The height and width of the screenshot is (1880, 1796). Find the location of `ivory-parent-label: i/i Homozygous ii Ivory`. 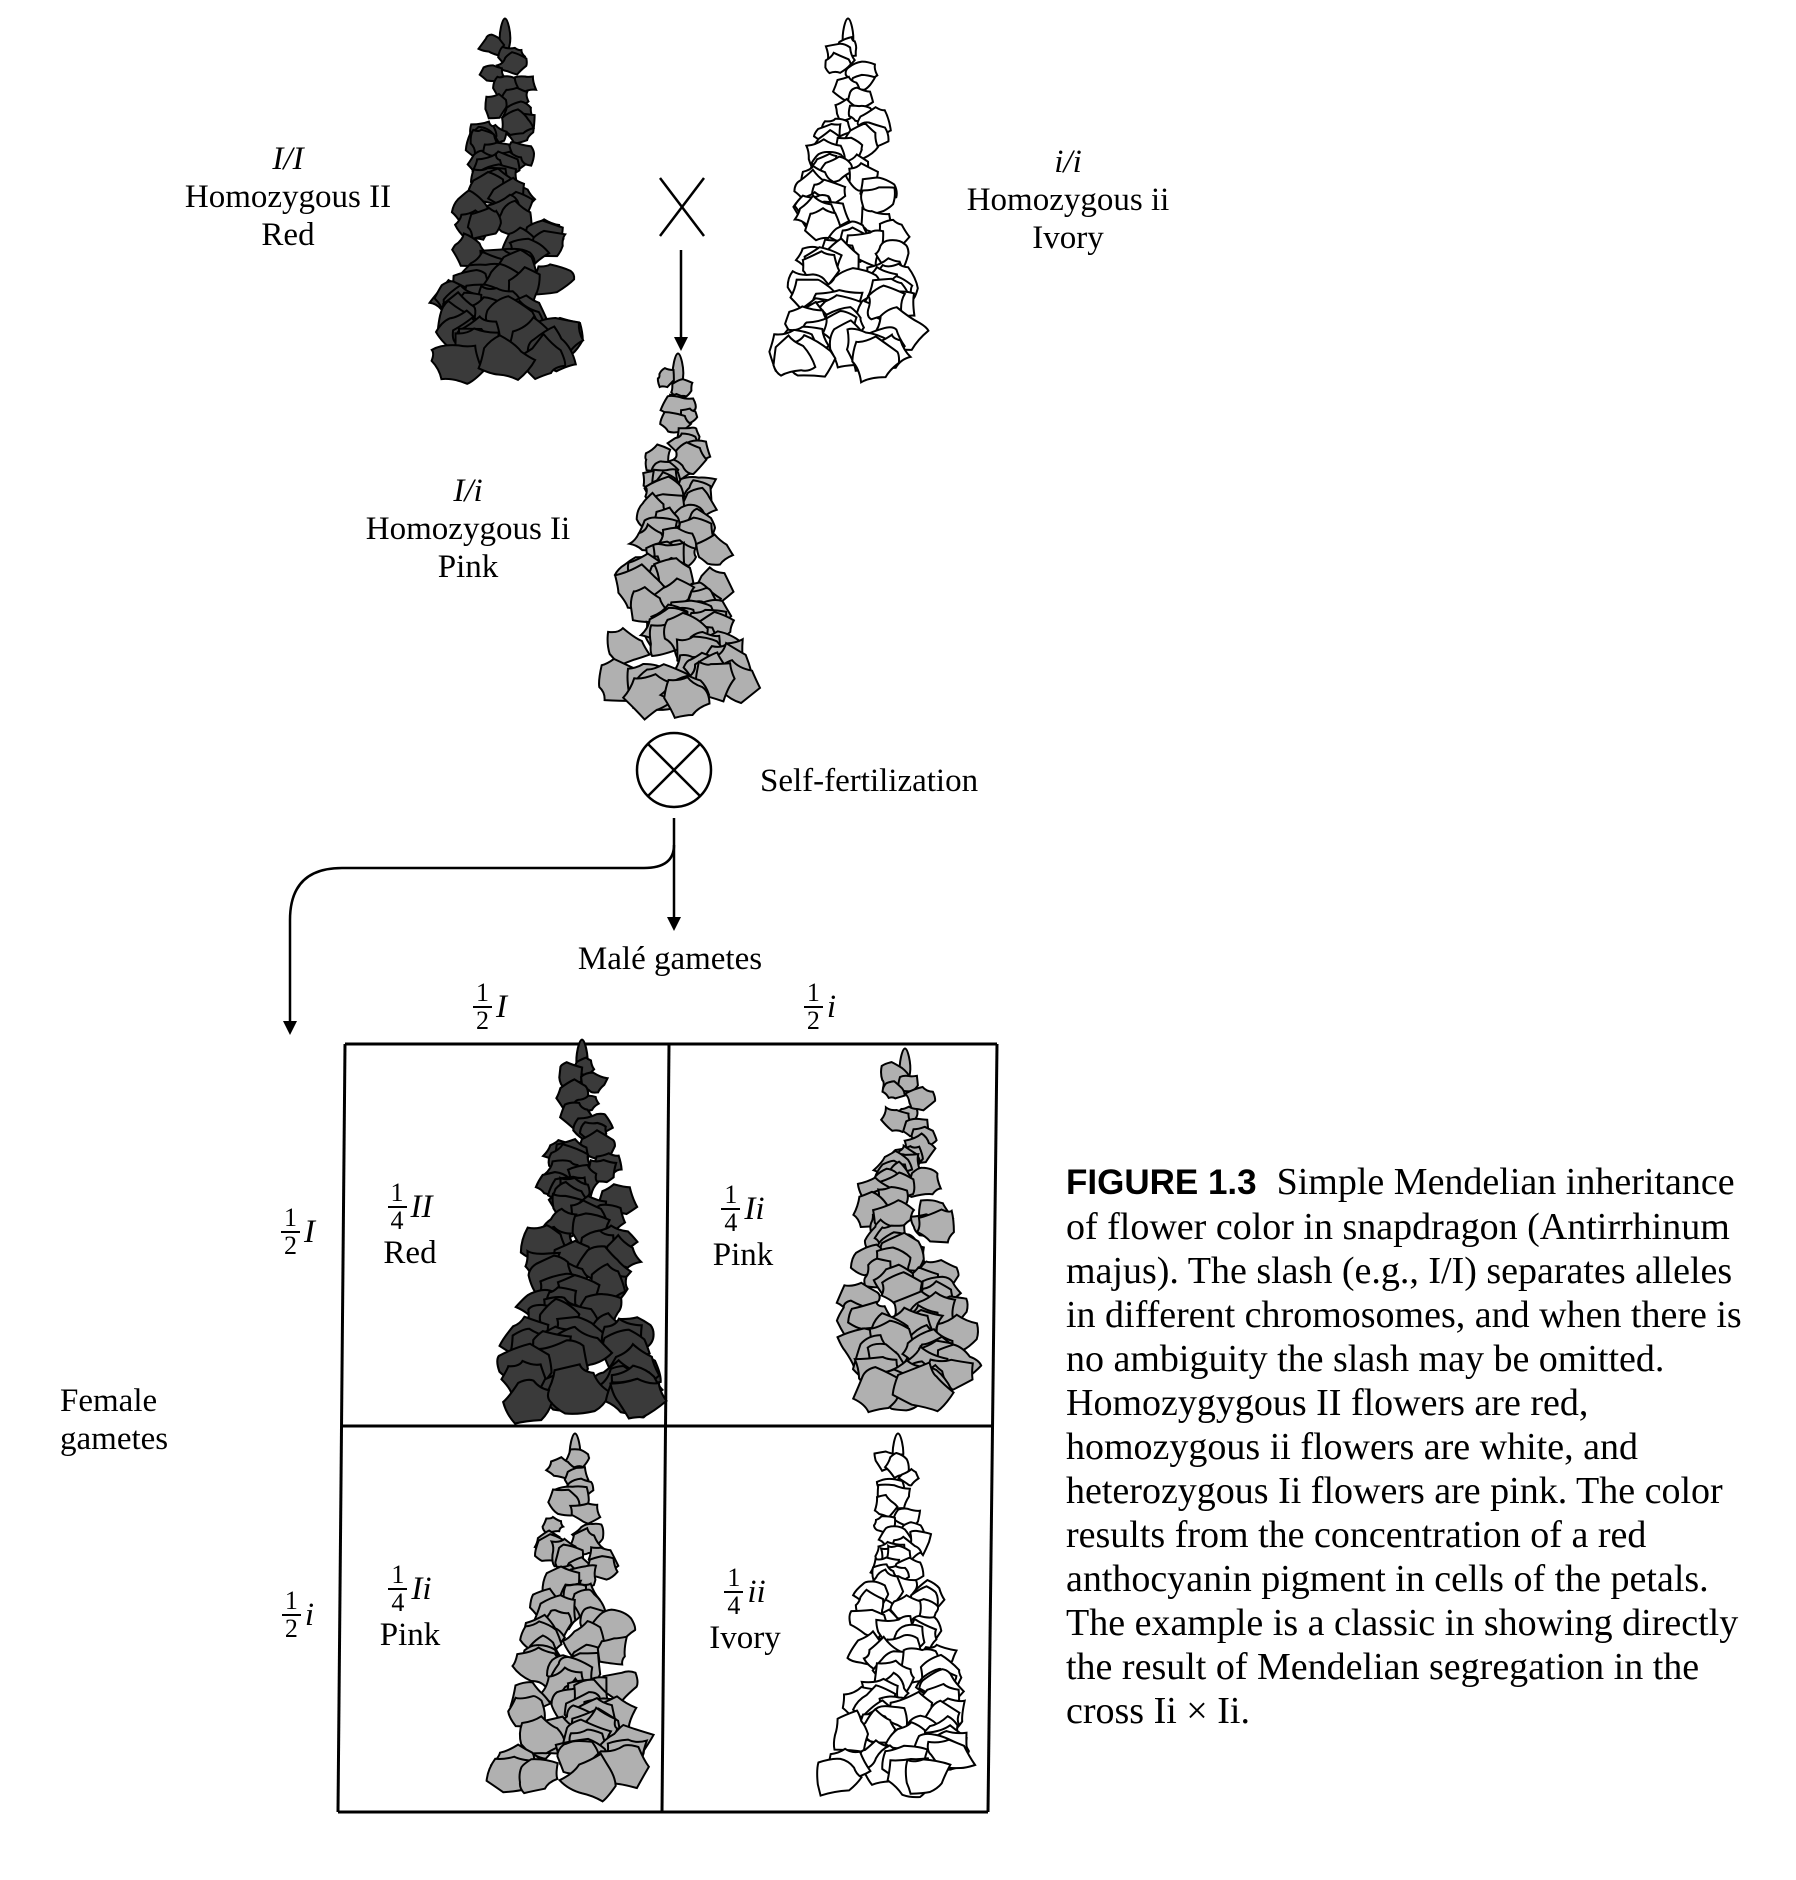

ivory-parent-label: i/i Homozygous ii Ivory is located at coordinates (1068, 200).